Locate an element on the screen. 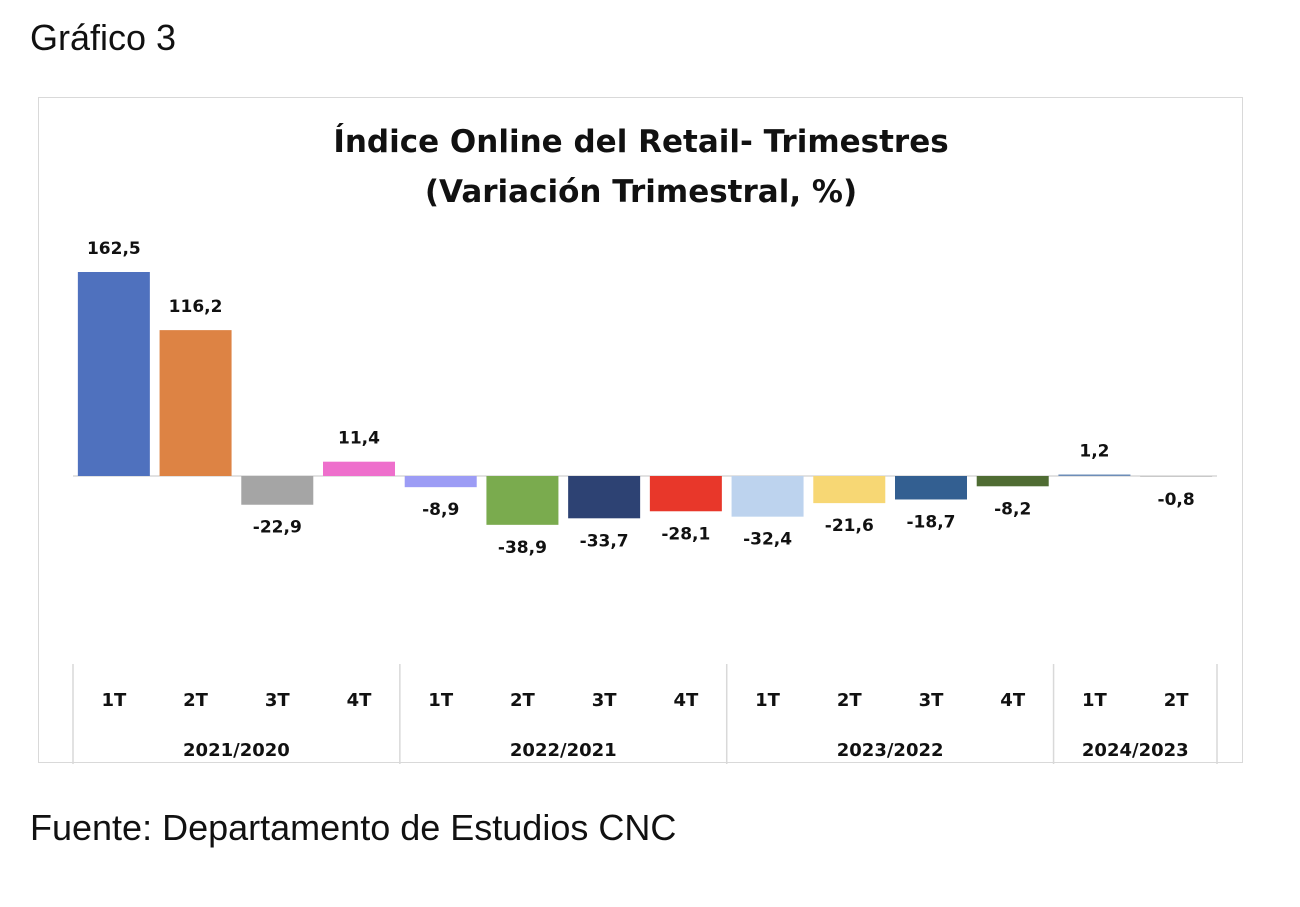  data-label-5: -8,9 is located at coordinates (440, 510).